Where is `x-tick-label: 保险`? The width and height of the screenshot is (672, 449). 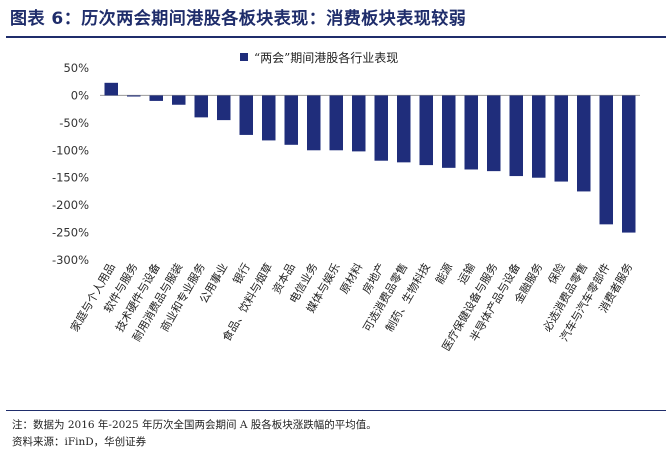 x-tick-label: 保险 is located at coordinates (556, 274).